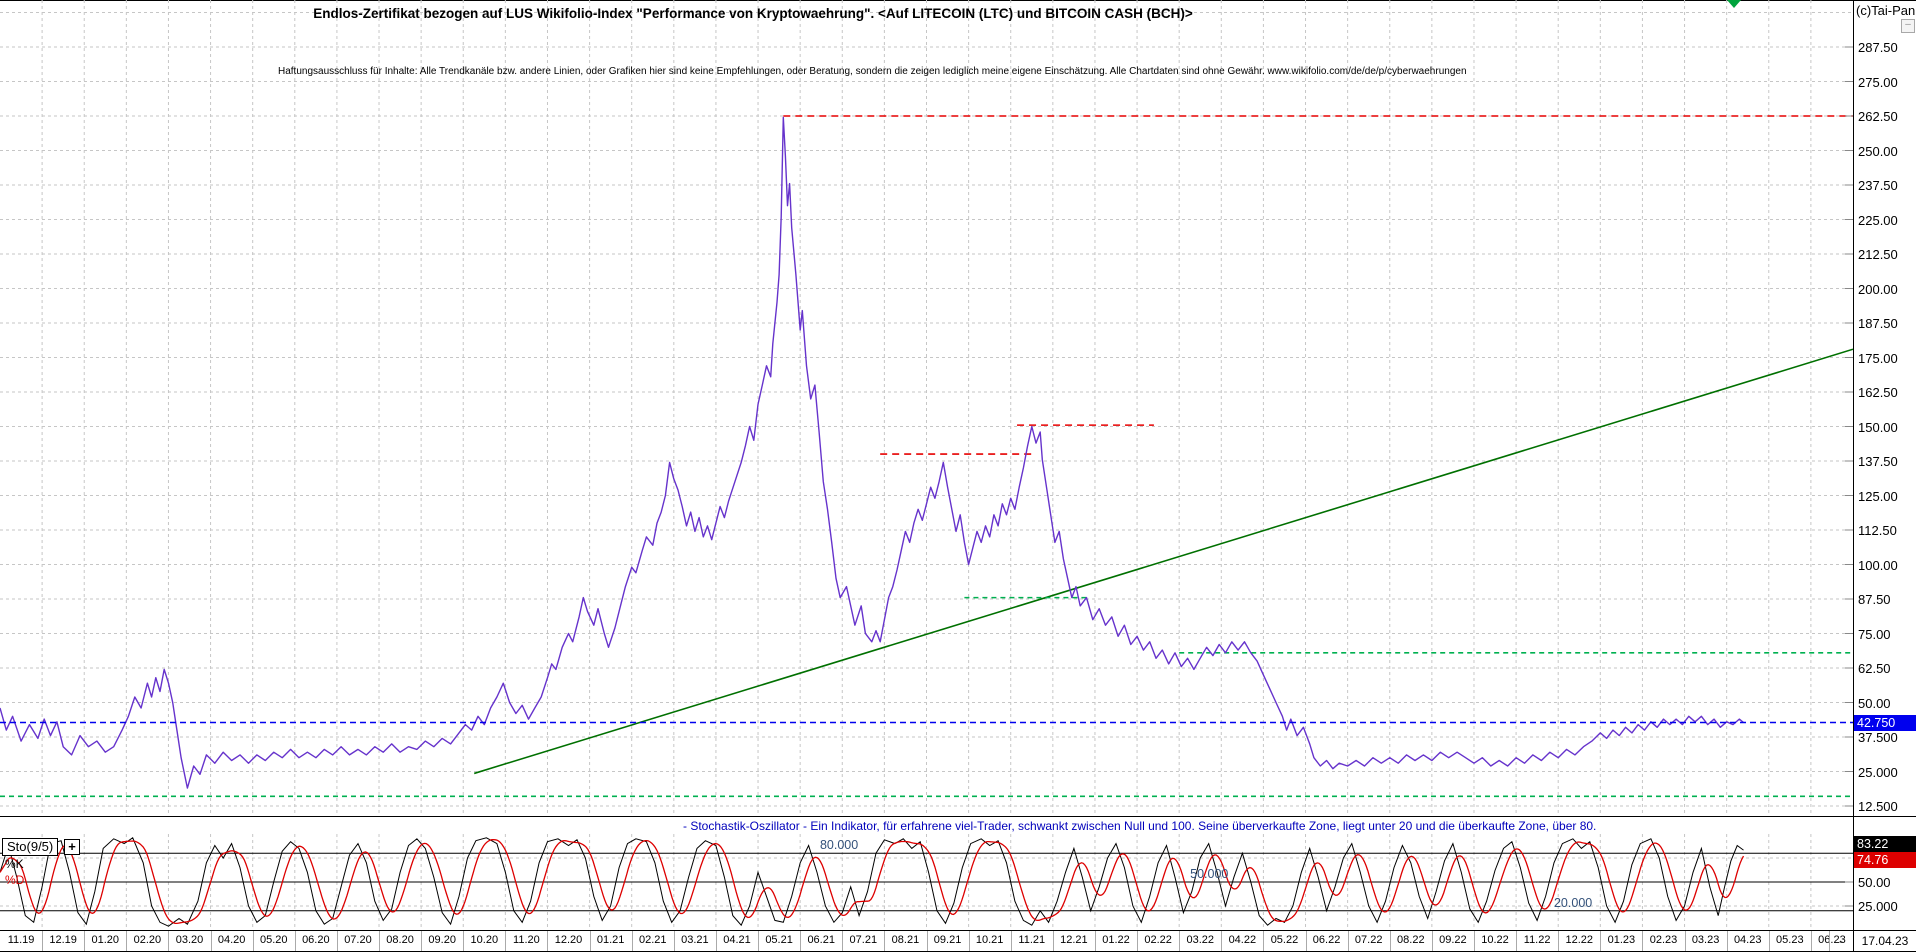  I want to click on price-tick-label: 200.00, so click(1878, 289).